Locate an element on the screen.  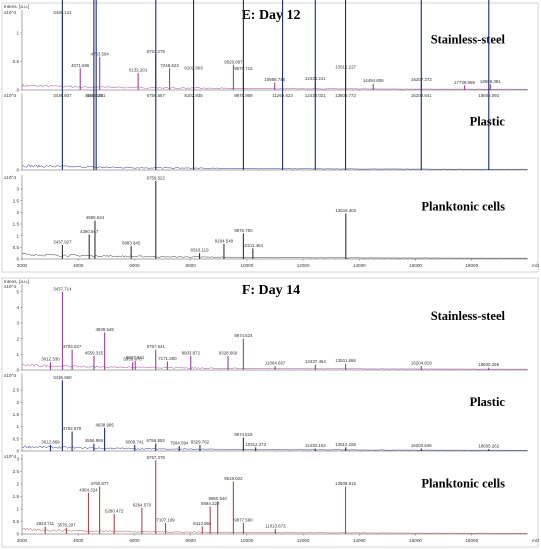
peak-label: 8694.229 is located at coordinates (210, 503).